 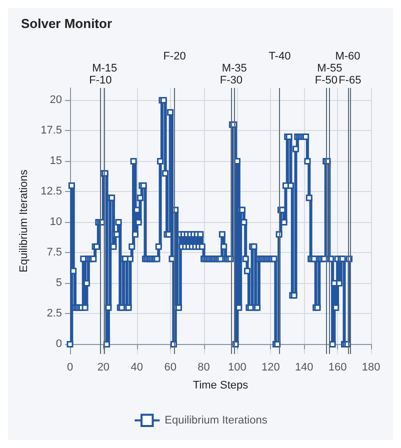 I want to click on ref-line-label: F-10, so click(x=100, y=80).